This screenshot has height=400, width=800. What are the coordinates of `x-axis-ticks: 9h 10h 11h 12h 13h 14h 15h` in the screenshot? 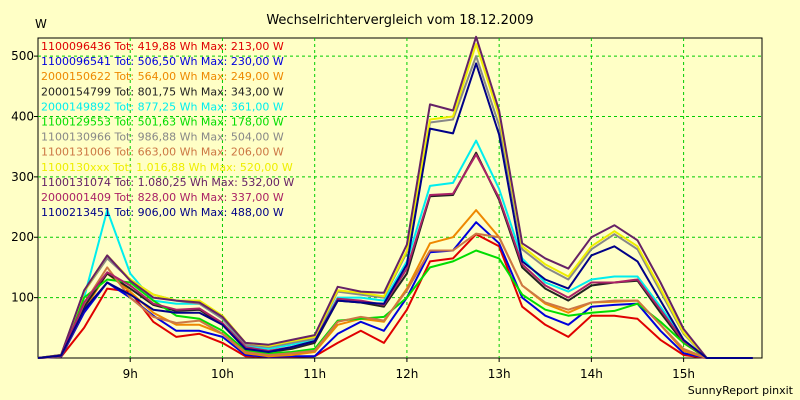 It's located at (409, 369).